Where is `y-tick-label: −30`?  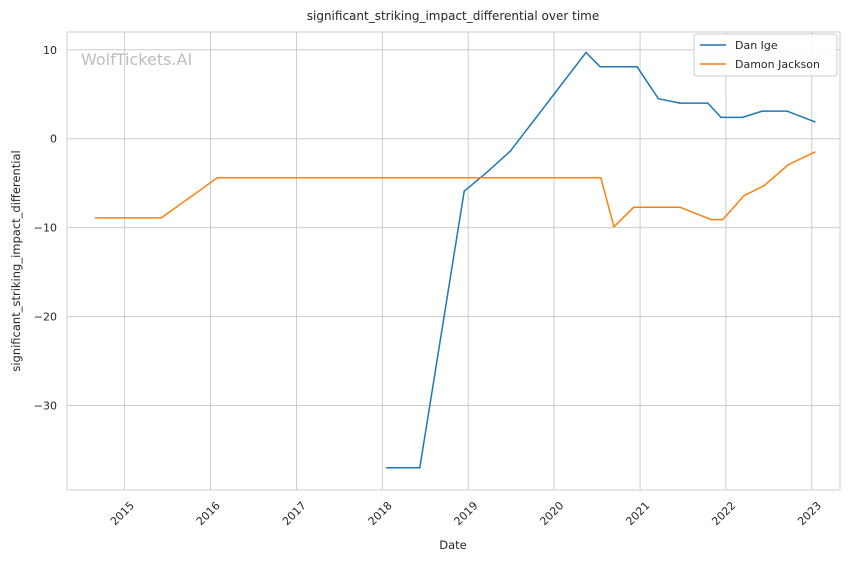 y-tick-label: −30 is located at coordinates (45, 406).